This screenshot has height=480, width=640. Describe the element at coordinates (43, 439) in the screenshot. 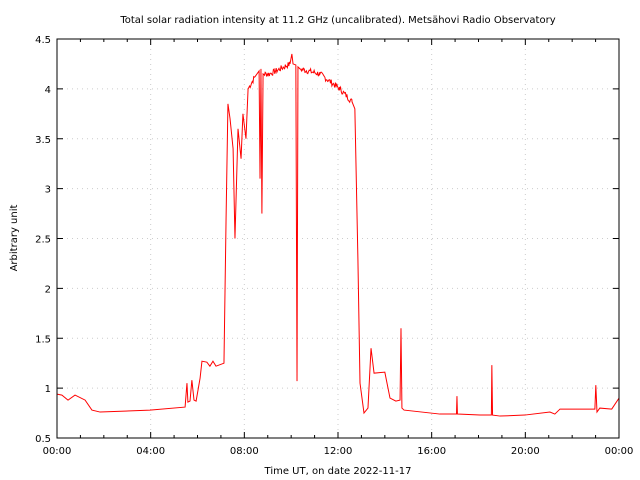

I see `y-tick-label: 0.5` at that location.